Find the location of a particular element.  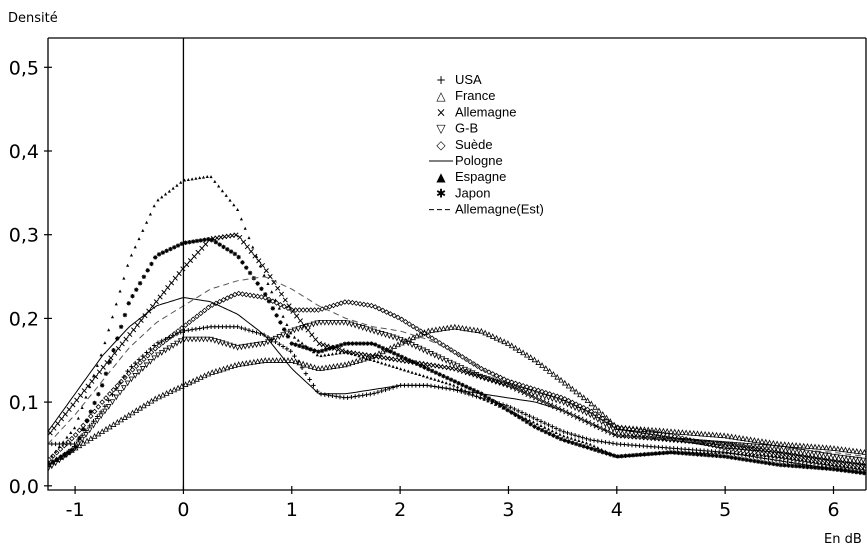

legend-item-su-de: ◇ Suède is located at coordinates (464, 144).